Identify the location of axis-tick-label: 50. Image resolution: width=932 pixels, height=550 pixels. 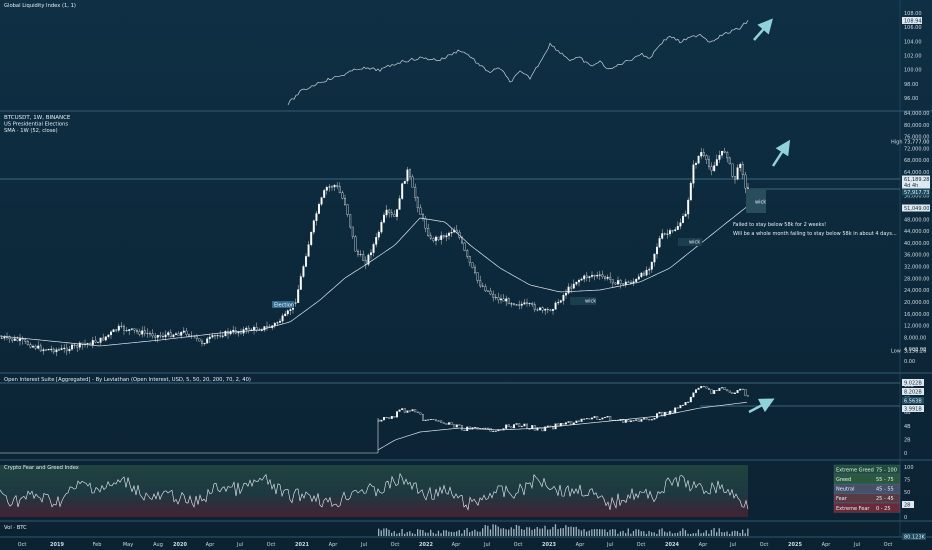
(907, 493).